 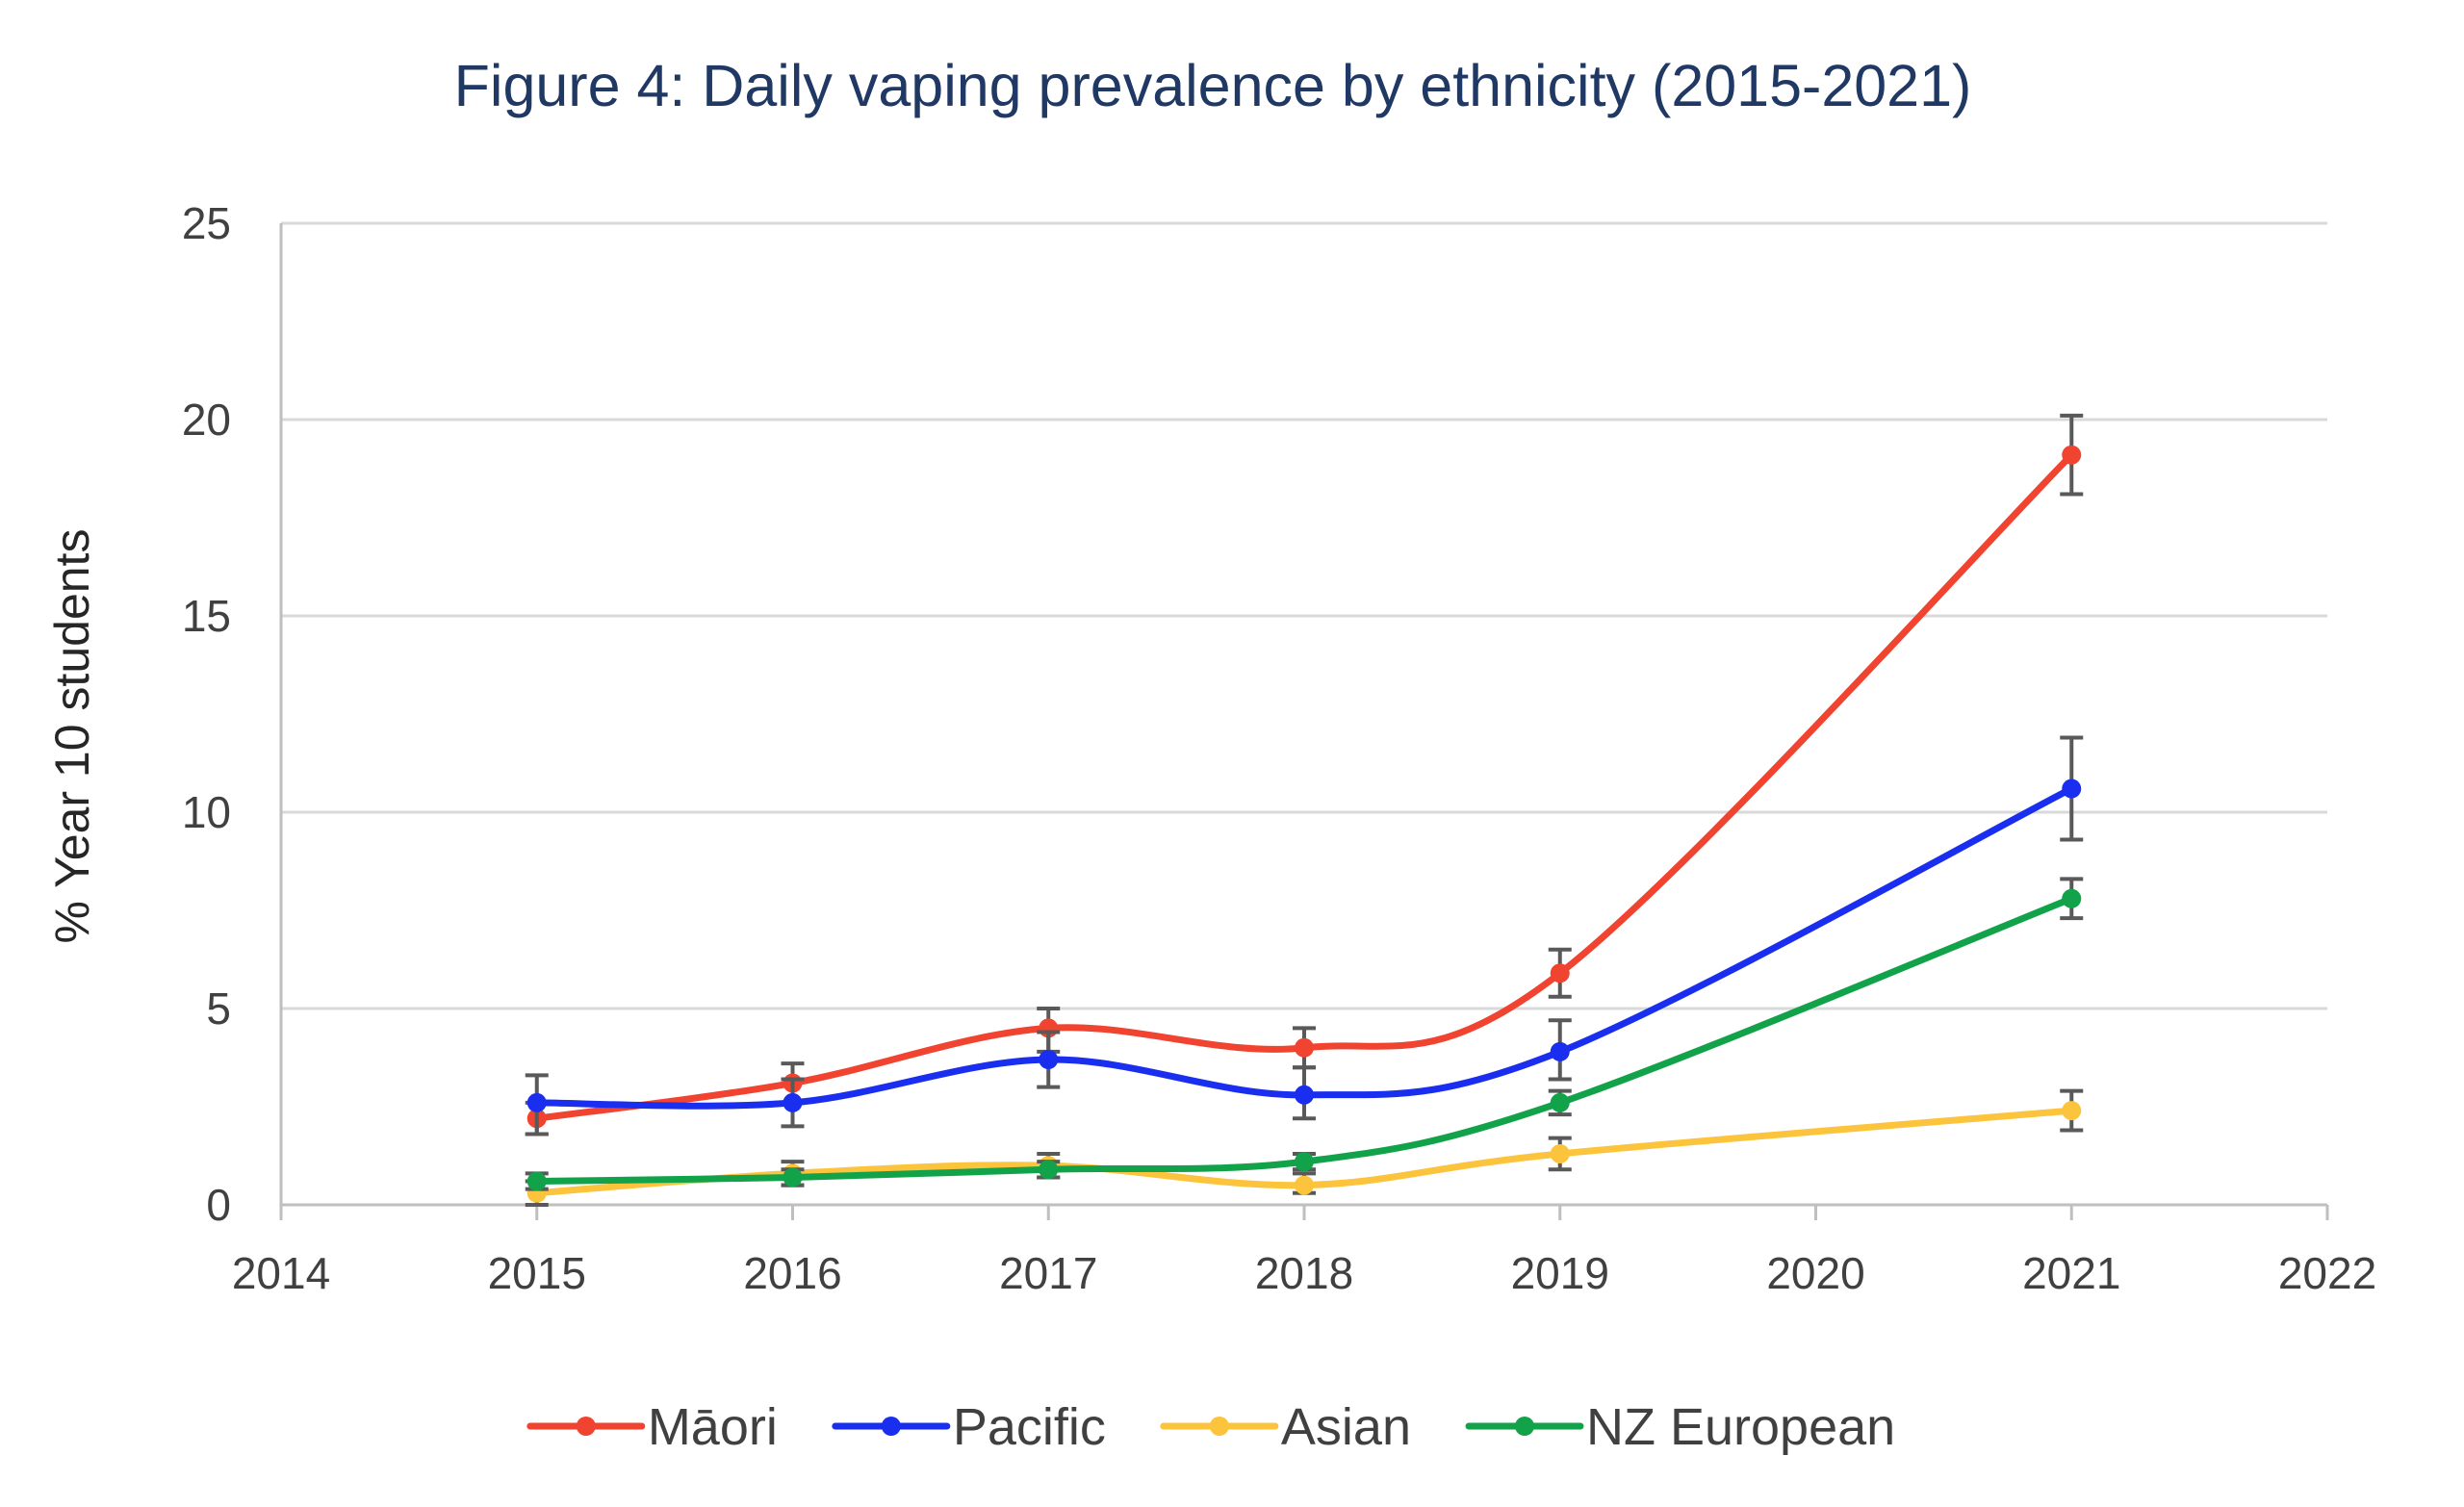 I want to click on legend-item-asian: Asian, so click(x=1285, y=1427).